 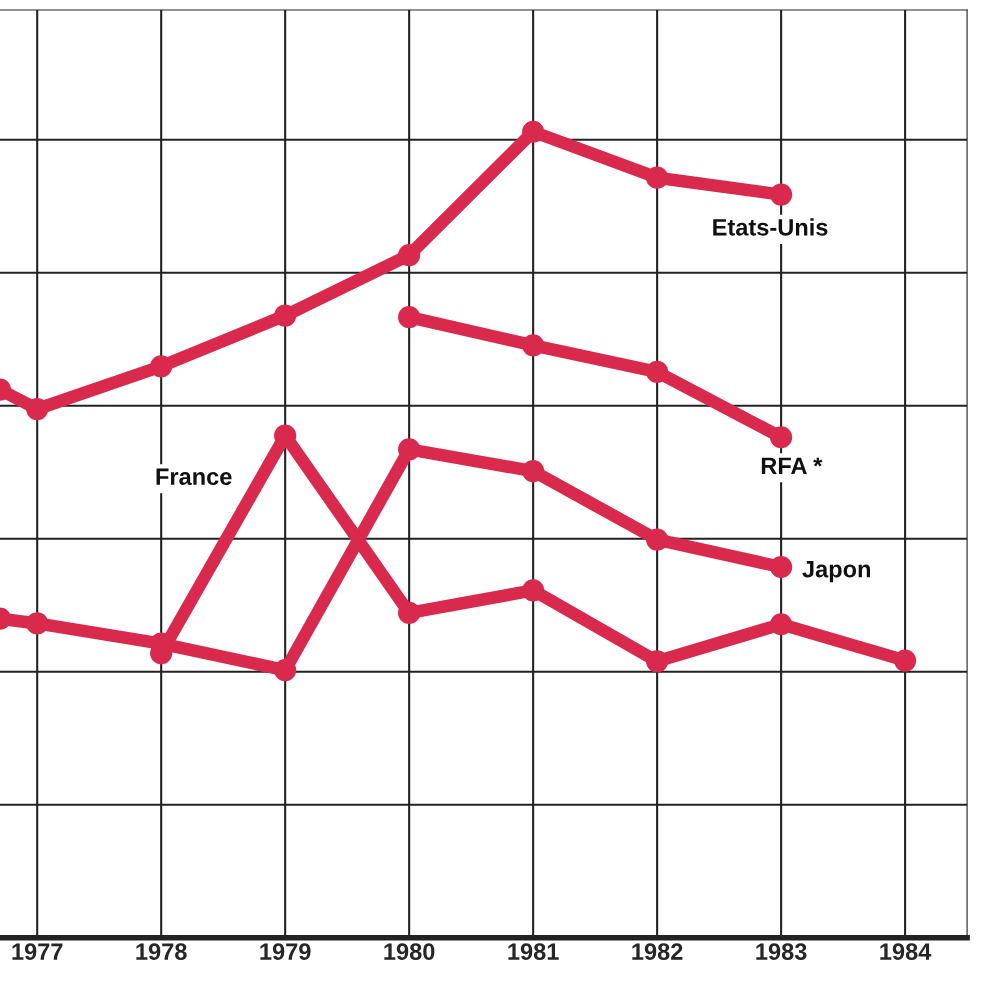 What do you see at coordinates (836, 572) in the screenshot?
I see `series-label: Japon` at bounding box center [836, 572].